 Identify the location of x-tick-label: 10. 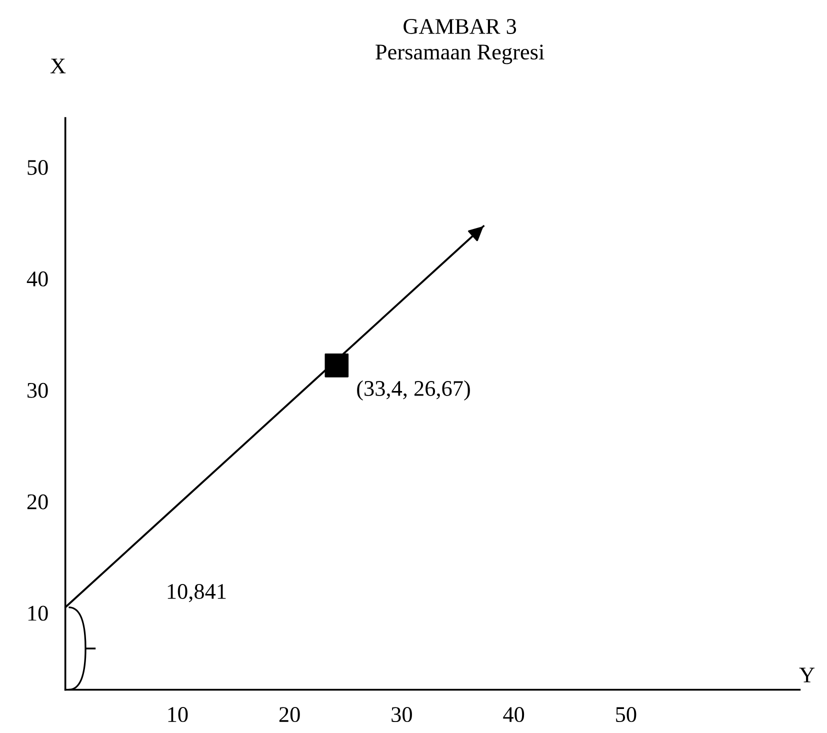
(178, 714).